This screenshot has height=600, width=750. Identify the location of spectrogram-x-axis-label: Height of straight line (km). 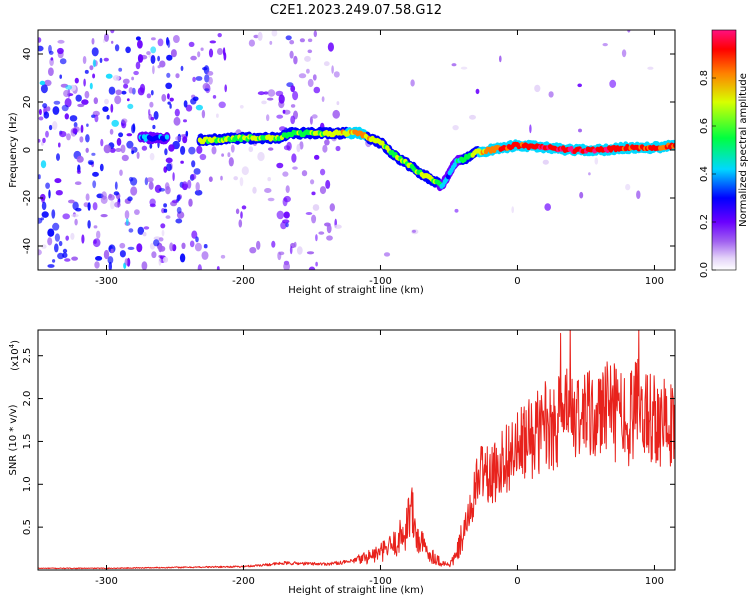
(356, 290).